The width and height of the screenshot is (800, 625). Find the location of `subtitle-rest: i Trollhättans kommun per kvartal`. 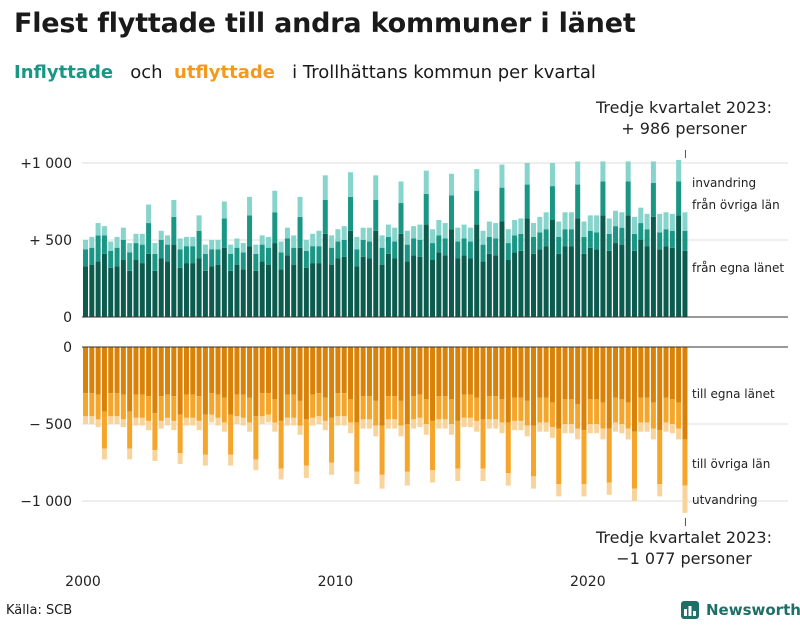

subtitle-rest: i Trollhättans kommun per kvartal is located at coordinates (444, 72).